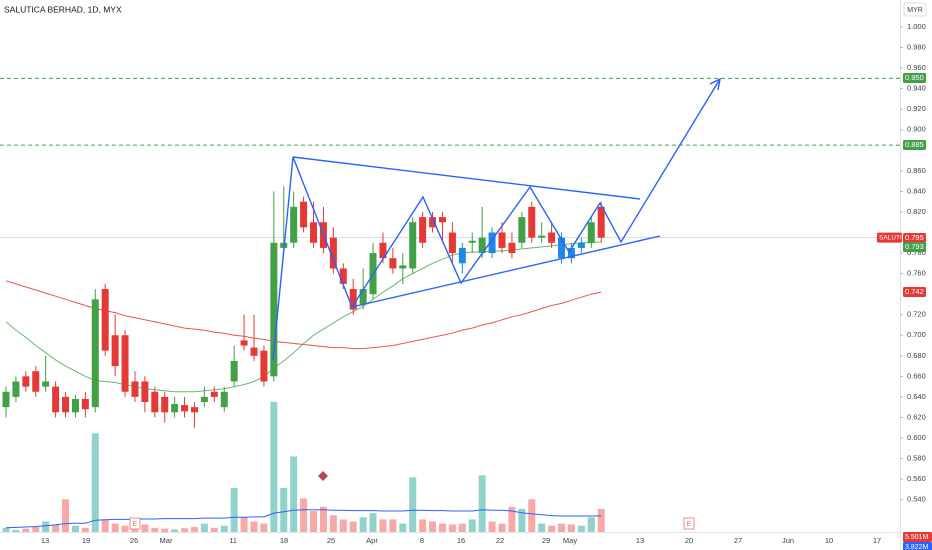  What do you see at coordinates (303, 519) in the screenshot?
I see `ma-line` at bounding box center [303, 519].